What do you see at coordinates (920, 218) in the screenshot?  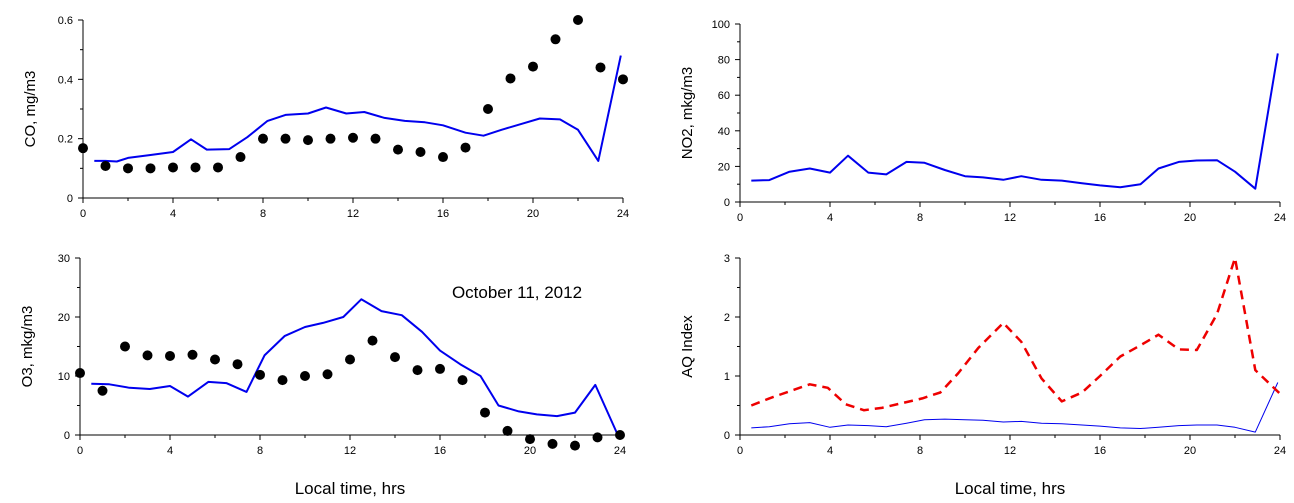 I see `no2-x-tick-label: 8` at bounding box center [920, 218].